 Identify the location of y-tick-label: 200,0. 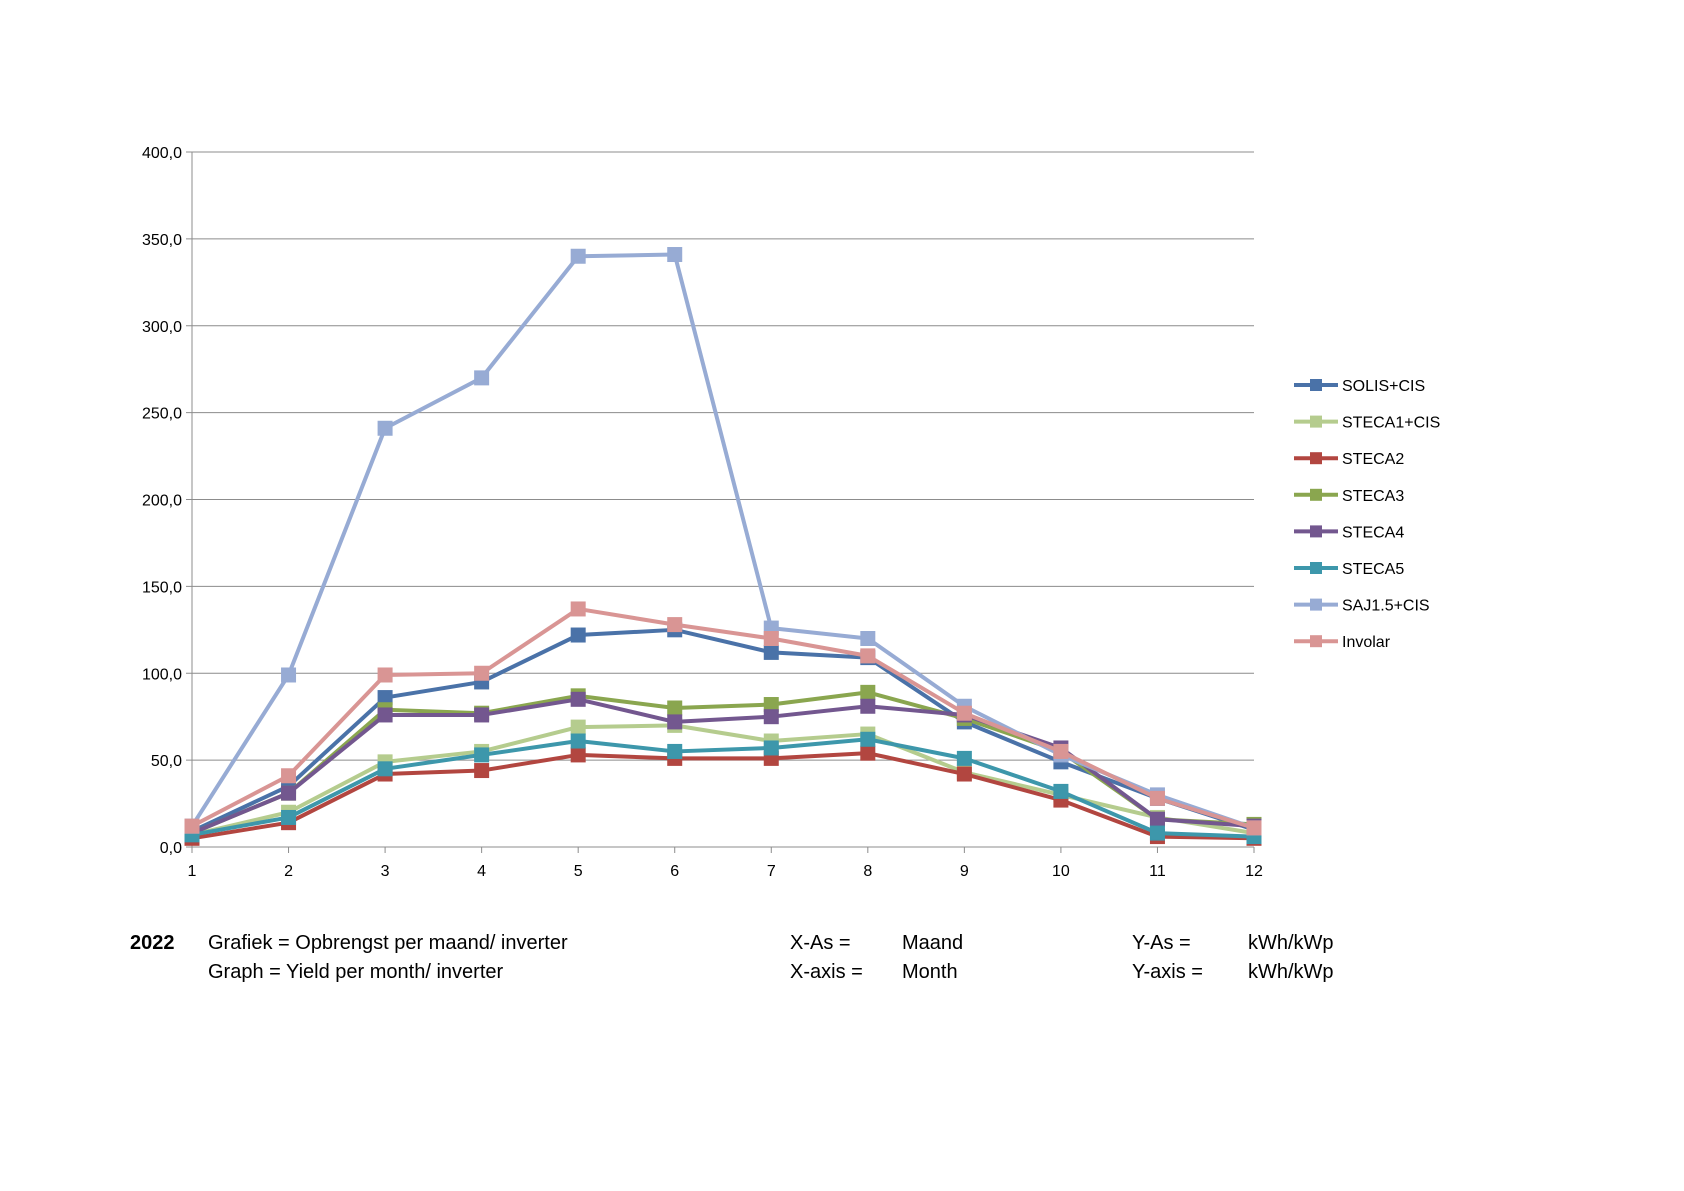
(162, 501).